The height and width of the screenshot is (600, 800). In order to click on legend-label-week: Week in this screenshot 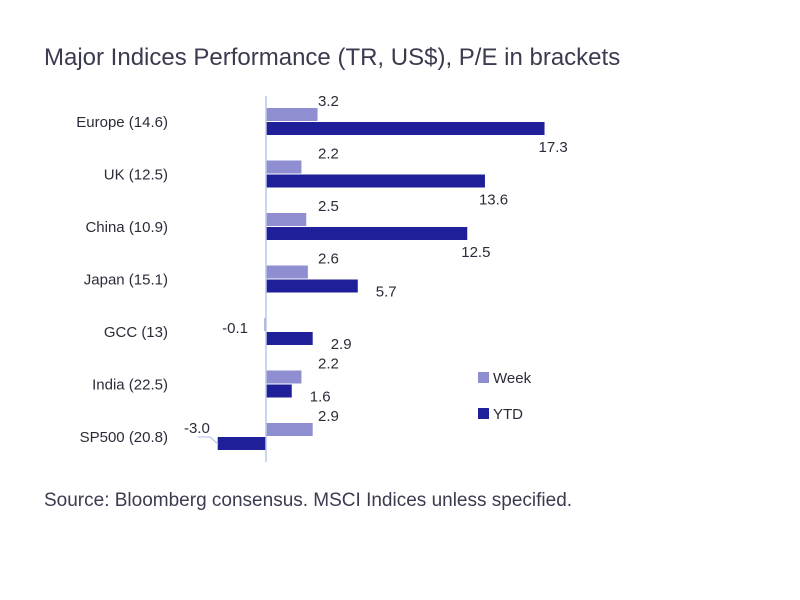, I will do `click(512, 378)`.